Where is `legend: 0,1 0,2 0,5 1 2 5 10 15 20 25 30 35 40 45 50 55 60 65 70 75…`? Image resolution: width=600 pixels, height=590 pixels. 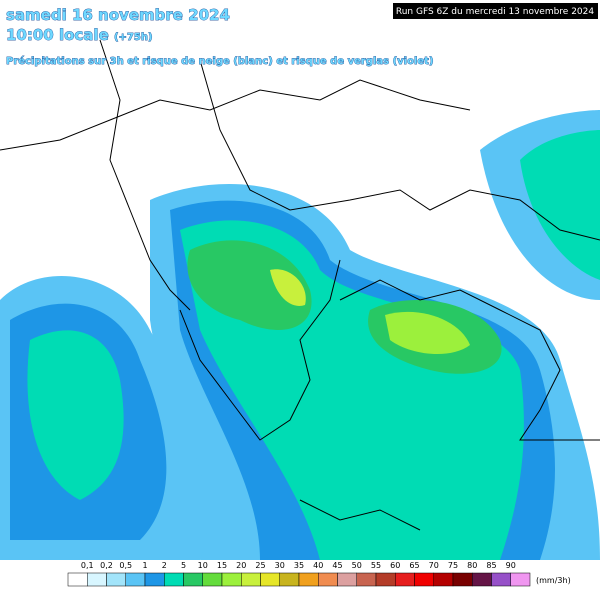 legend: 0,1 0,2 0,5 1 2 5 10 15 20 25 30 35 40 45 50 55 60 65 70 75… is located at coordinates (319, 574).